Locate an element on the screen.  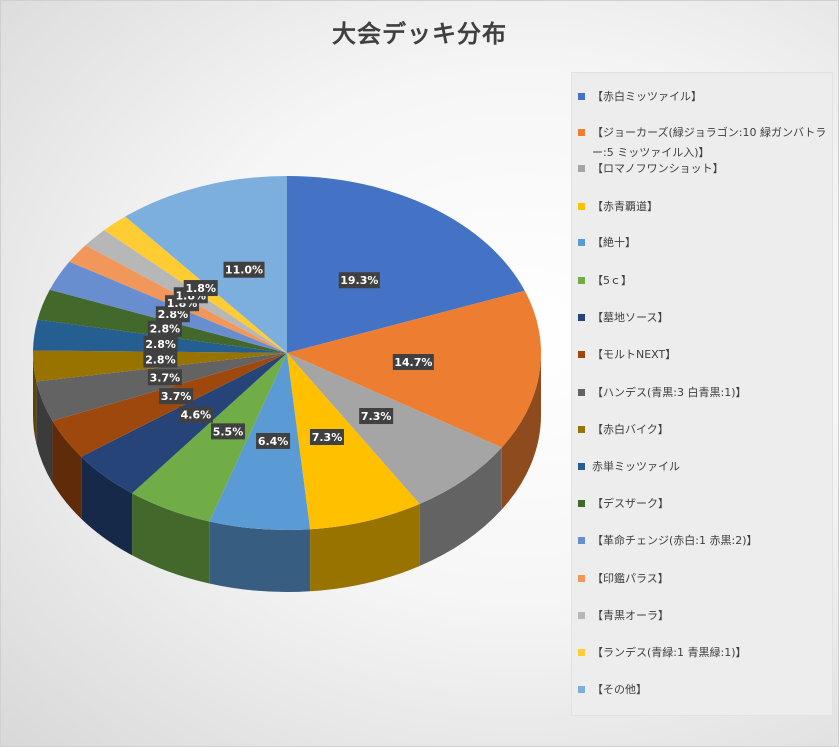
data-label-2: 7.3% is located at coordinates (376, 416).